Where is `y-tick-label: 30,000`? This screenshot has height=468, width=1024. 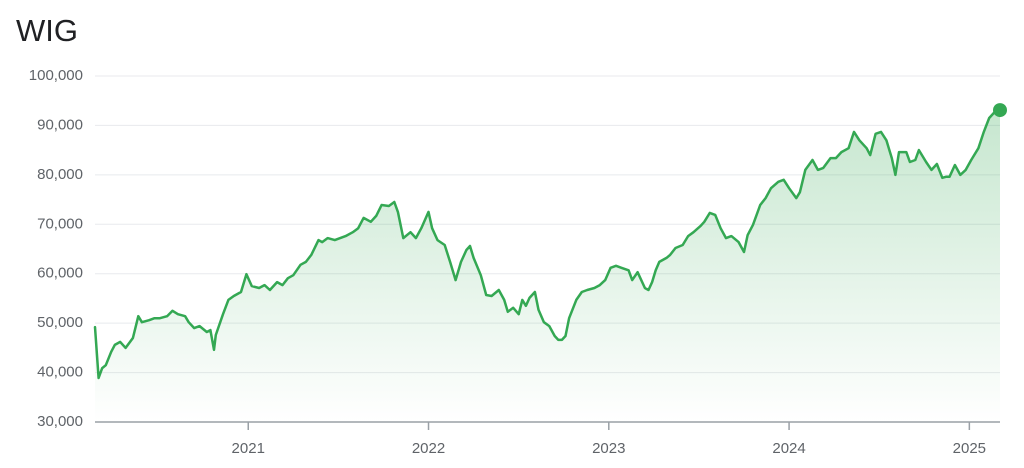
y-tick-label: 30,000 is located at coordinates (60, 421).